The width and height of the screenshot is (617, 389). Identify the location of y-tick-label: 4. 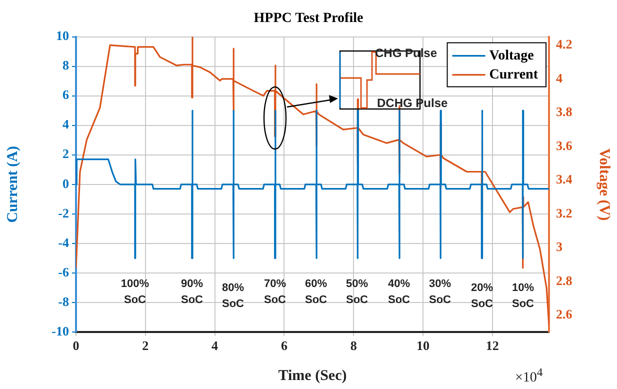
(66, 124).